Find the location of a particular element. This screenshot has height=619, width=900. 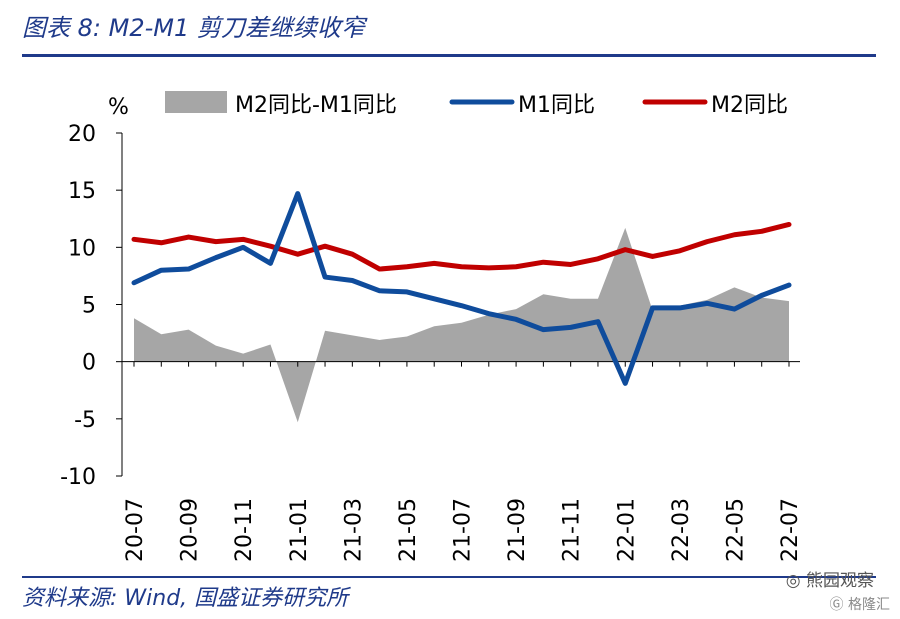

x-tick-label: 20-11 is located at coordinates (244, 530).